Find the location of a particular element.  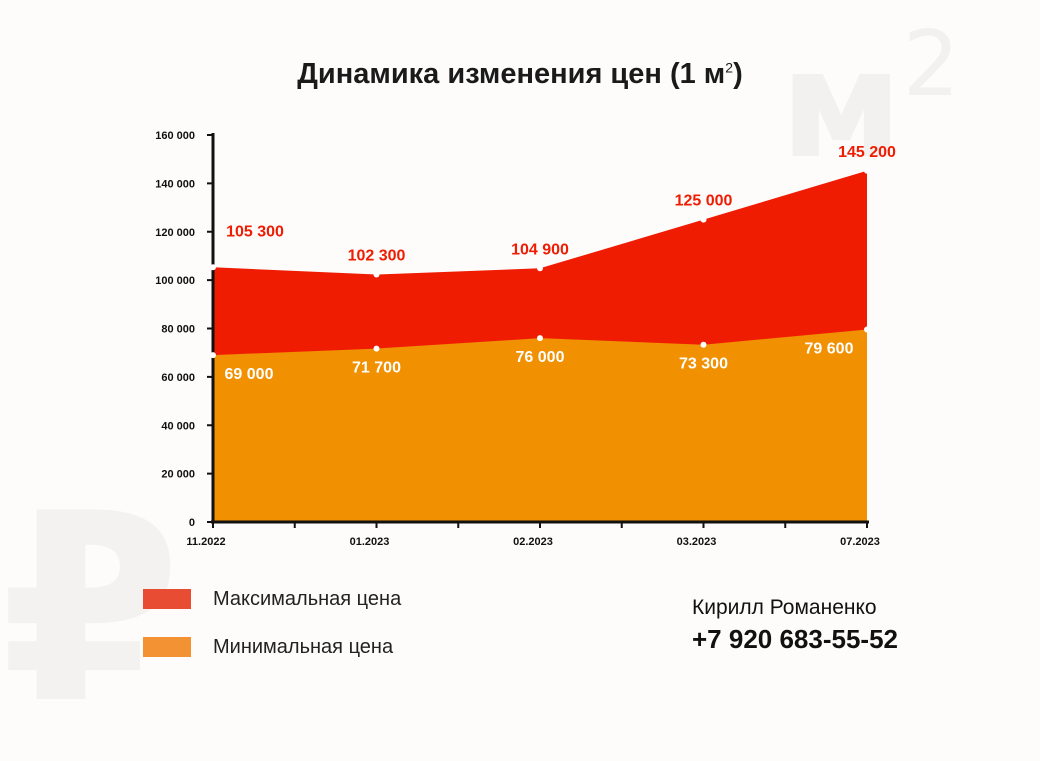

y-tick-label: 160 000 is located at coordinates (175, 136).